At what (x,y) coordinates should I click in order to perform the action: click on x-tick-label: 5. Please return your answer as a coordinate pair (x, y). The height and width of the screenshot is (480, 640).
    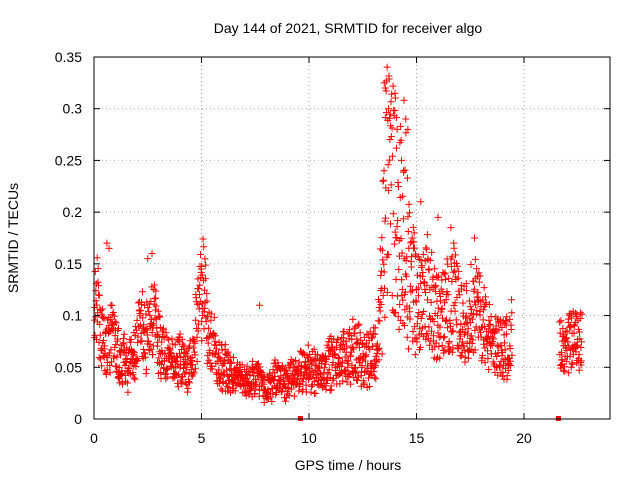
    Looking at the image, I should click on (202, 438).